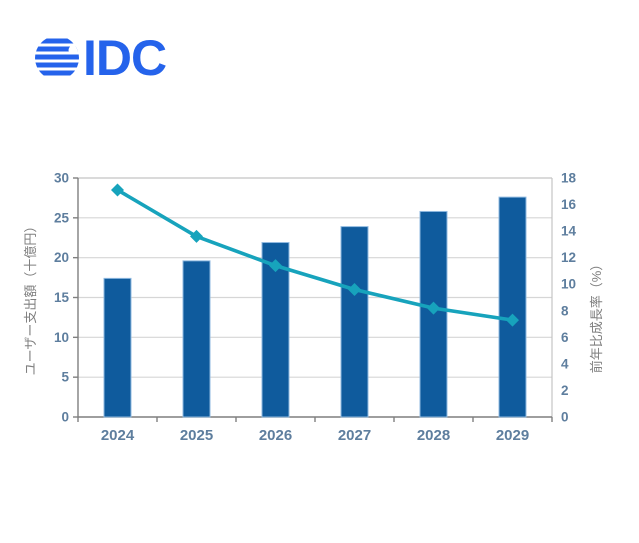  What do you see at coordinates (30, 298) in the screenshot?
I see `left-axis-title: ユーザー支出額（十億円）` at bounding box center [30, 298].